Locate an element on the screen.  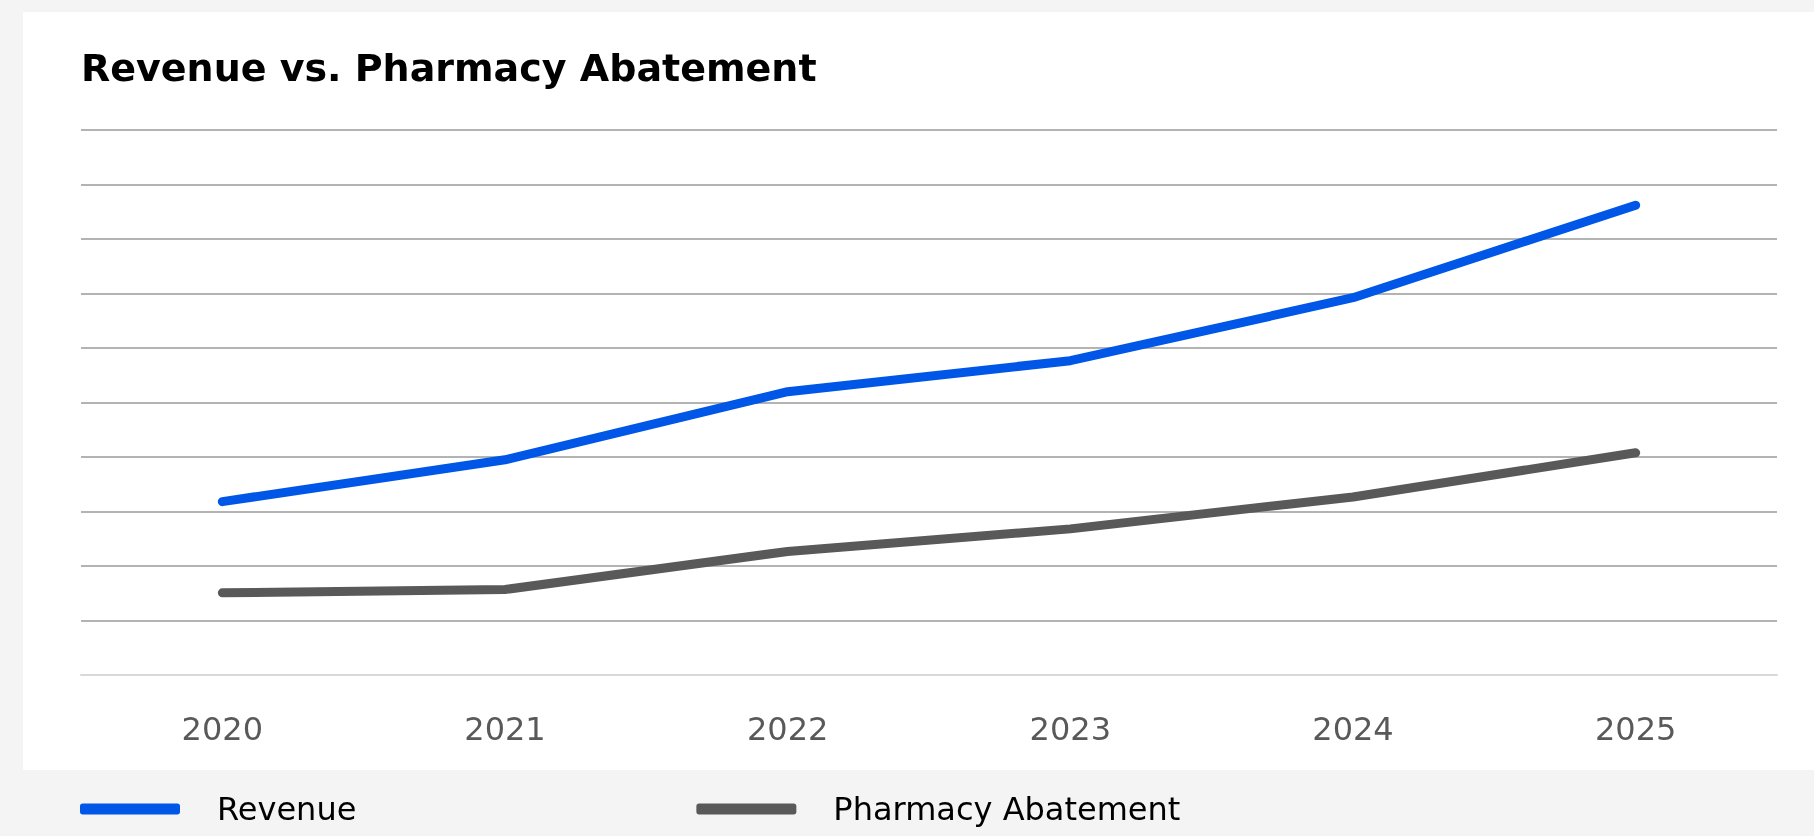
legend-label: Revenue is located at coordinates (287, 809).